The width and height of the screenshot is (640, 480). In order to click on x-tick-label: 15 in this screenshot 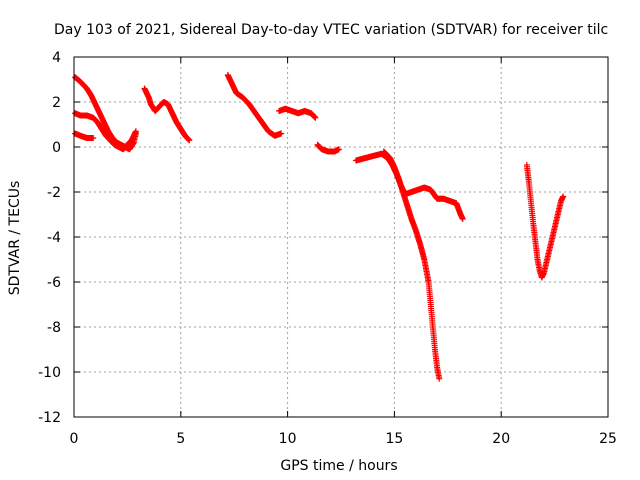, I will do `click(394, 439)`.